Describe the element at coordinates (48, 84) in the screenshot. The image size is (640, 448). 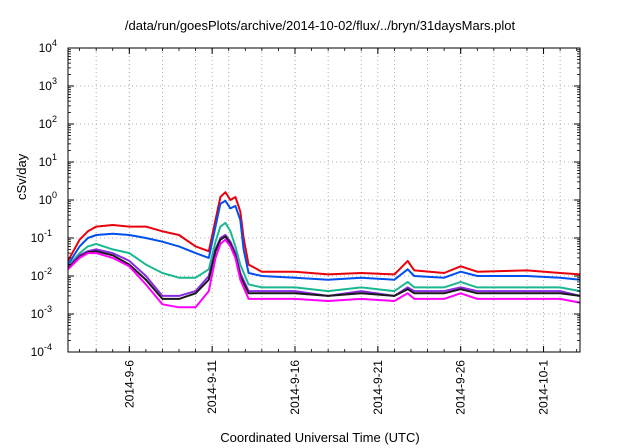
I see `y-tick-label: 10³` at that location.